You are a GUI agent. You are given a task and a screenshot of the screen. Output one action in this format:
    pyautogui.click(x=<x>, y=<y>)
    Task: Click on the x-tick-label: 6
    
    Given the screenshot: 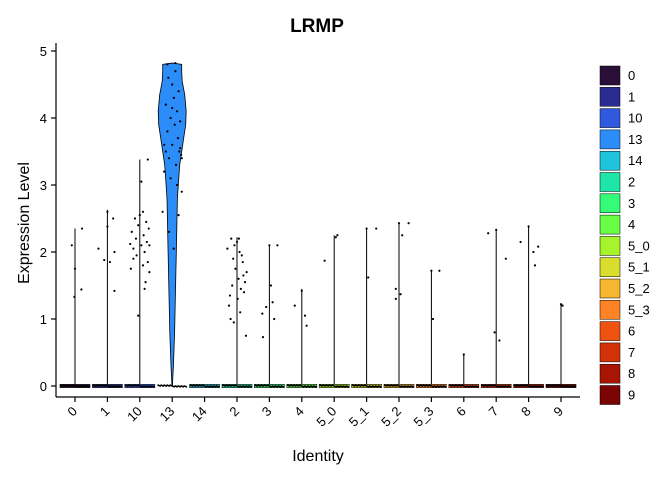 What is the action you would take?
    pyautogui.click(x=461, y=412)
    